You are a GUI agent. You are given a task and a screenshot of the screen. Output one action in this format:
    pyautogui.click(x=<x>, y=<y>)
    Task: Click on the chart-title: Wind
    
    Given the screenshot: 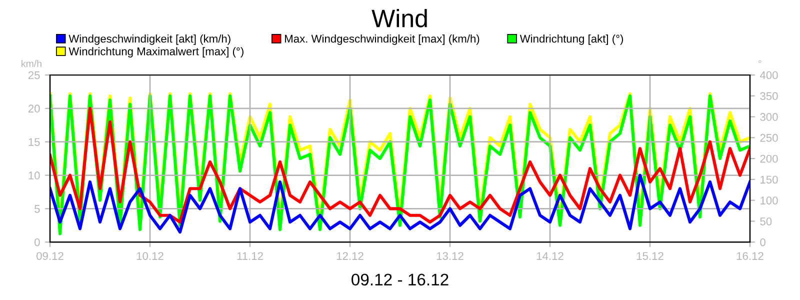 What is the action you would take?
    pyautogui.click(x=399, y=18)
    